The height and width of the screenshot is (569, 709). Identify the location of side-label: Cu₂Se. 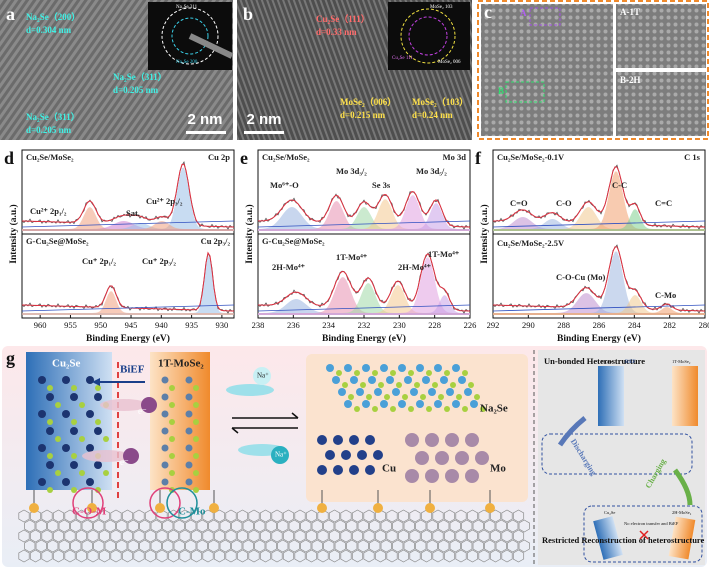
(609, 512).